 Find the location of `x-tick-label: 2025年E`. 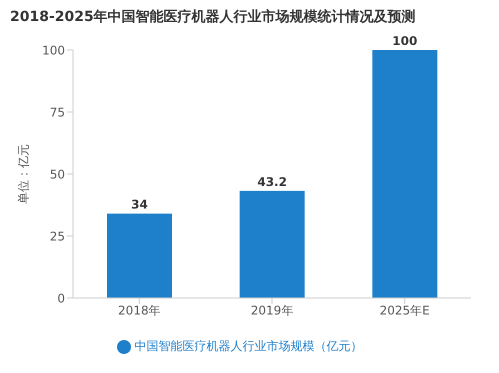

x-tick-label: 2025年E is located at coordinates (405, 311).